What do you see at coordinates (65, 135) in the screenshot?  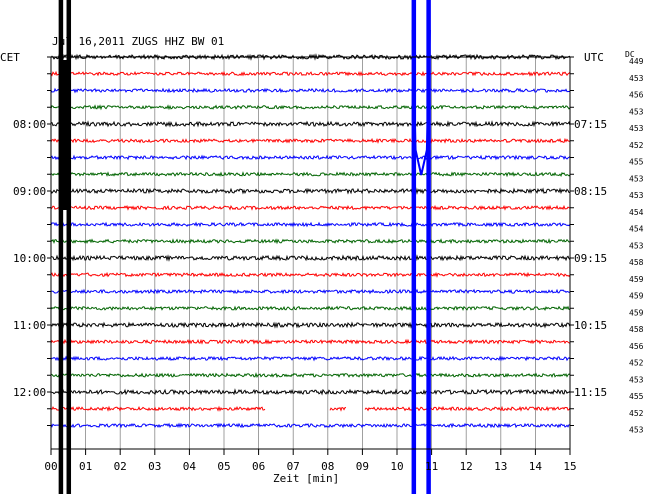 I see `black-disturbance-blob` at bounding box center [65, 135].